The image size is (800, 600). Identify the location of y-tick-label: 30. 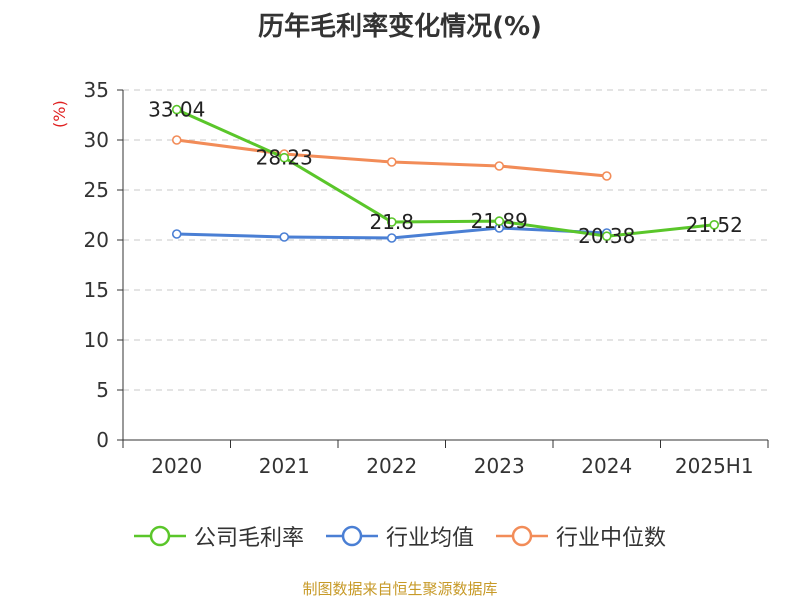
(96, 140).